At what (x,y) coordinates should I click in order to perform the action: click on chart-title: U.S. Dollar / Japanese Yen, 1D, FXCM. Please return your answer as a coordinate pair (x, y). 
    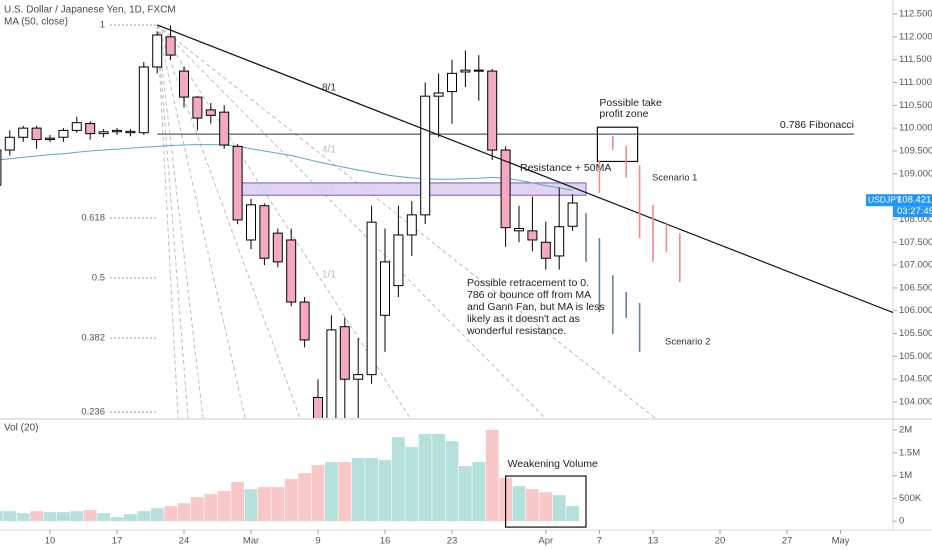
    Looking at the image, I should click on (90, 10).